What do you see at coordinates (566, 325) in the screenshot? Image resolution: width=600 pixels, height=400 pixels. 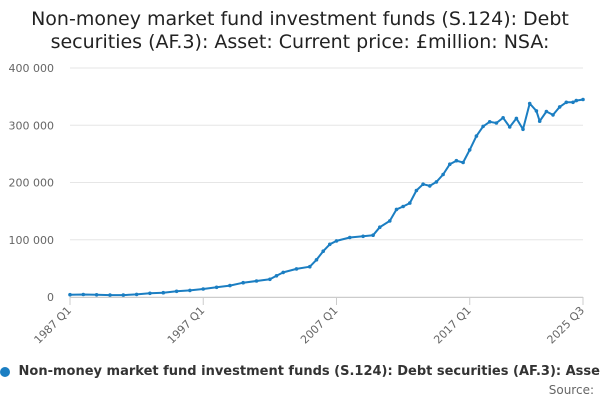 I see `x-tick-label: 2025 Q3` at bounding box center [566, 325].